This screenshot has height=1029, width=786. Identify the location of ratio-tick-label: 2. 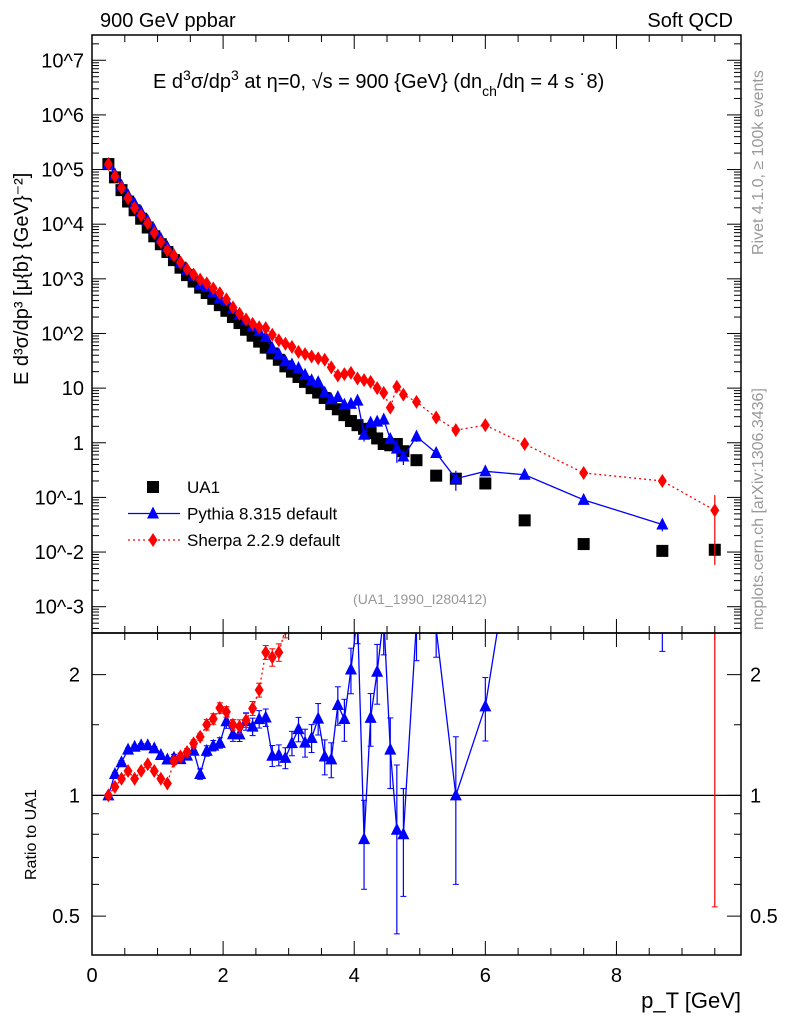
(74, 676).